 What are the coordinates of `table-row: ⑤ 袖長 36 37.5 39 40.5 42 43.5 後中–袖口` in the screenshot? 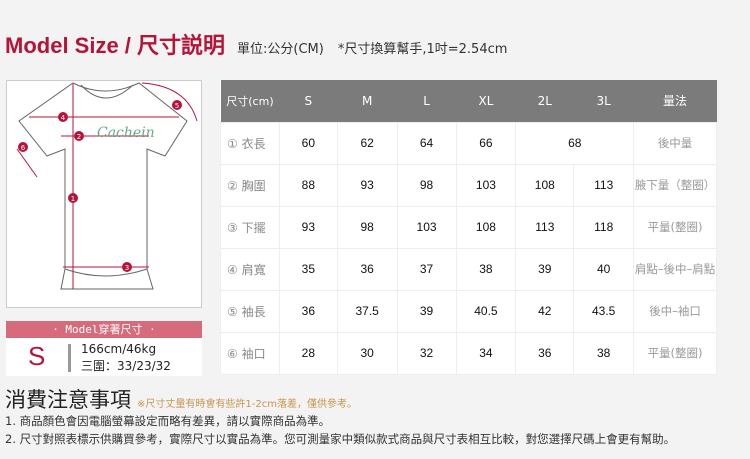 It's located at (468, 311).